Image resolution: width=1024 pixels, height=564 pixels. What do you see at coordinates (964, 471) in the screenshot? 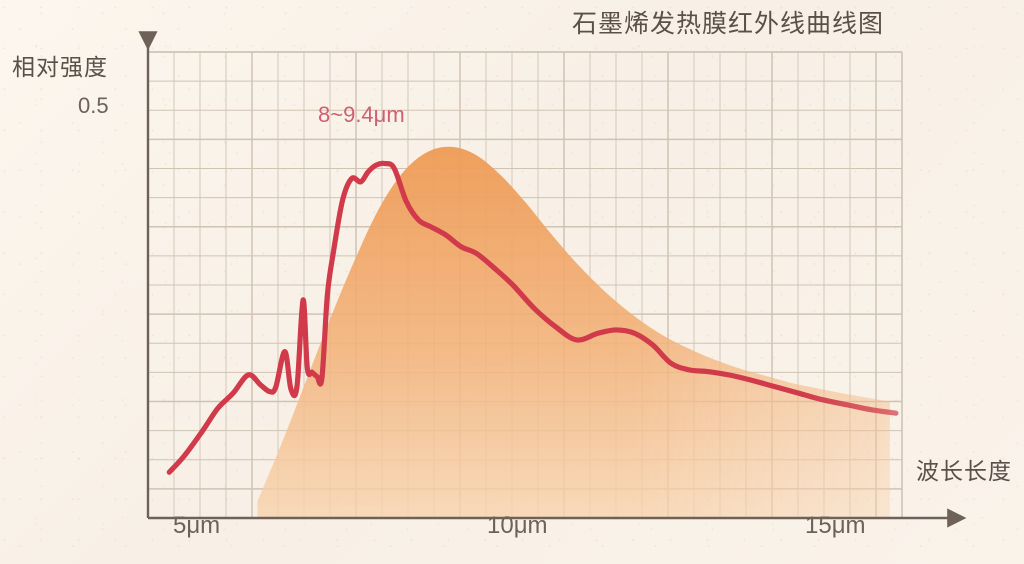
I see `x-axis-label: 波长长度` at bounding box center [964, 471].